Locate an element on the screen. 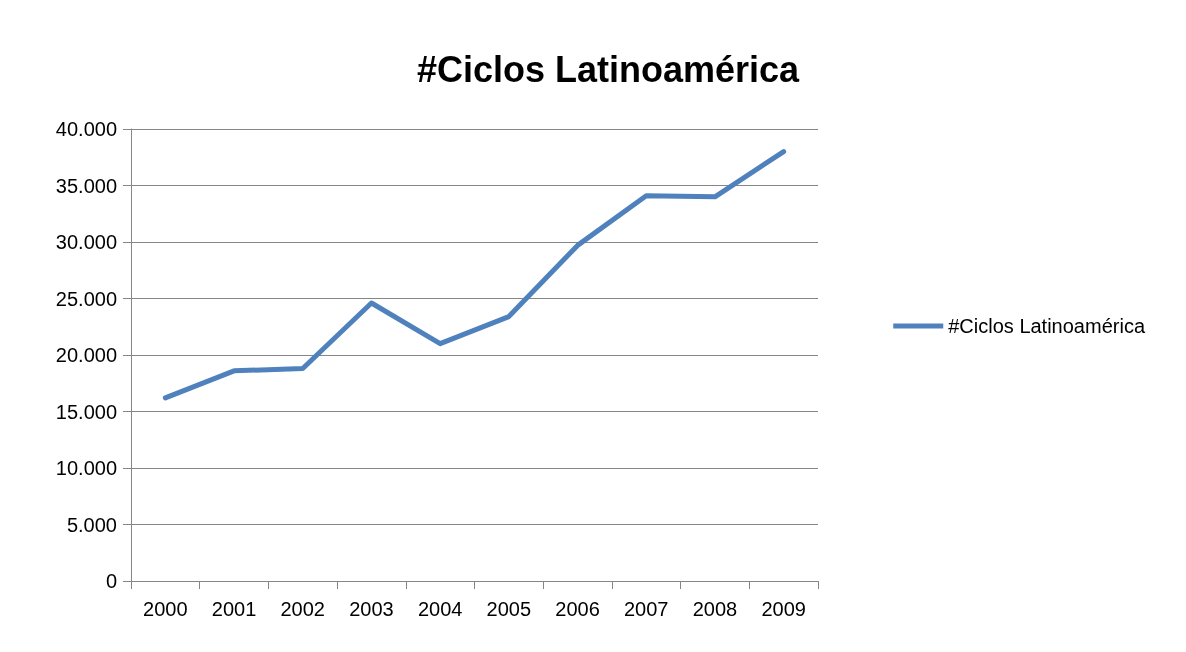 The height and width of the screenshot is (652, 1186). x-tick-label: 2005 is located at coordinates (509, 609).